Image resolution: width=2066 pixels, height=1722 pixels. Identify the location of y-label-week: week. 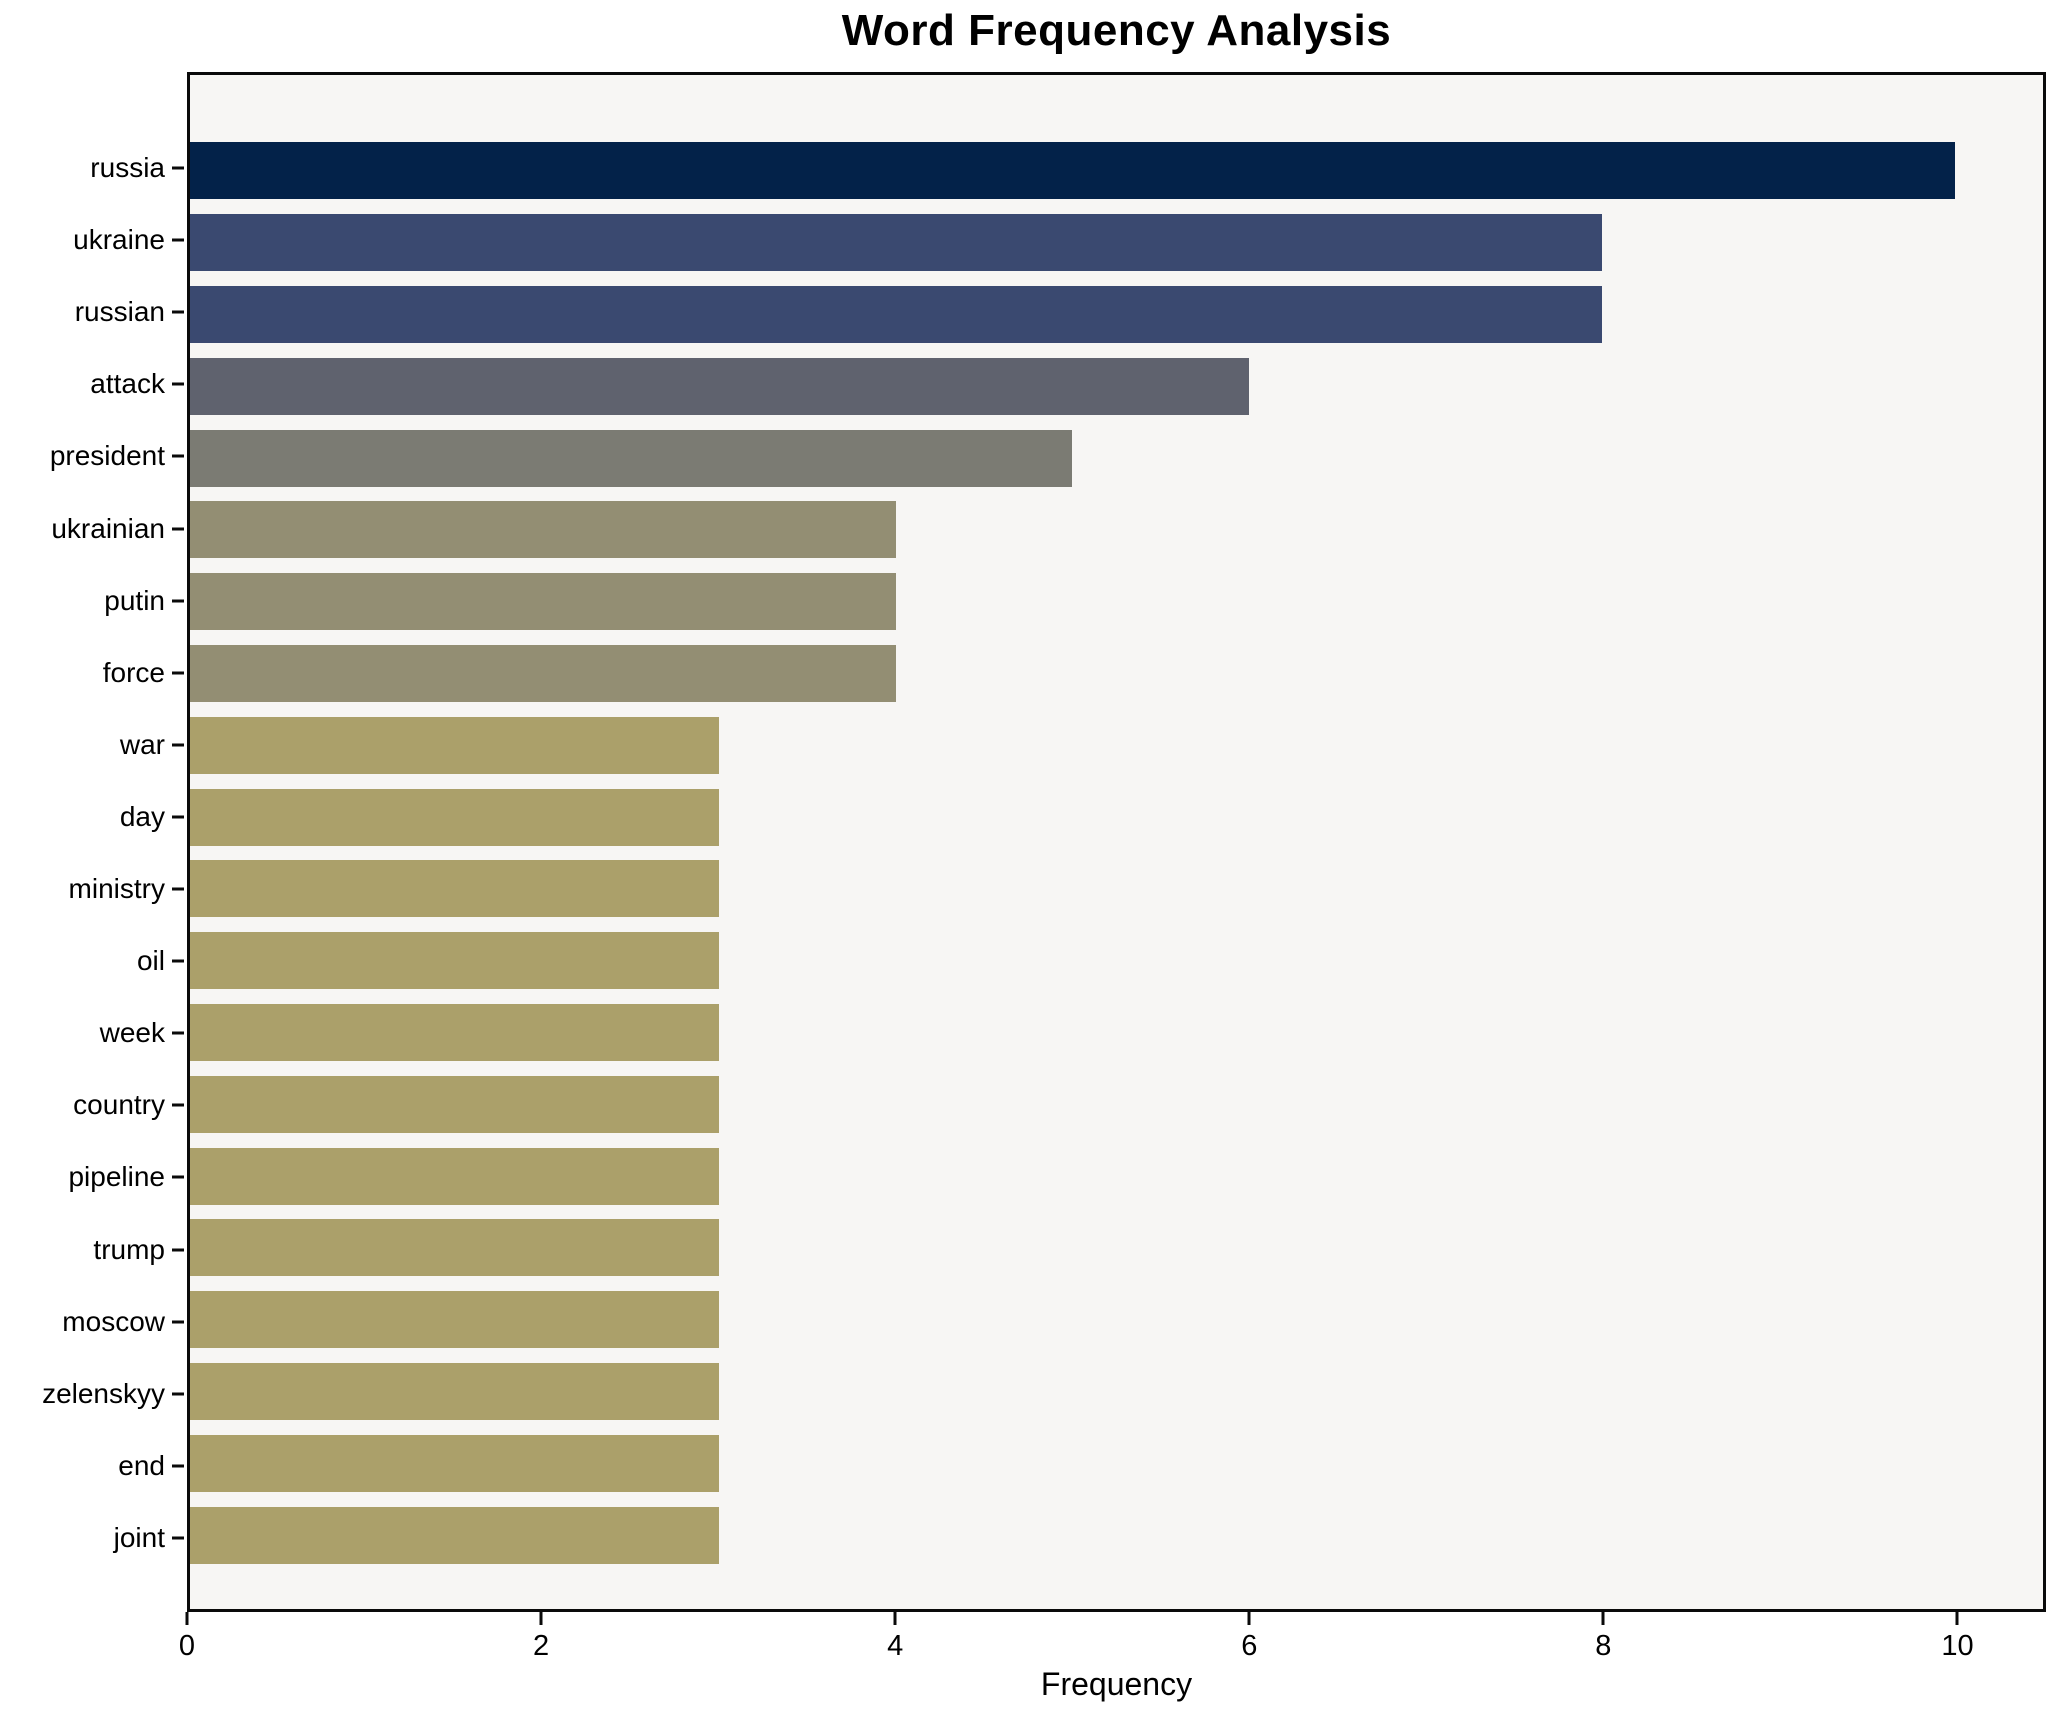
(132, 1033).